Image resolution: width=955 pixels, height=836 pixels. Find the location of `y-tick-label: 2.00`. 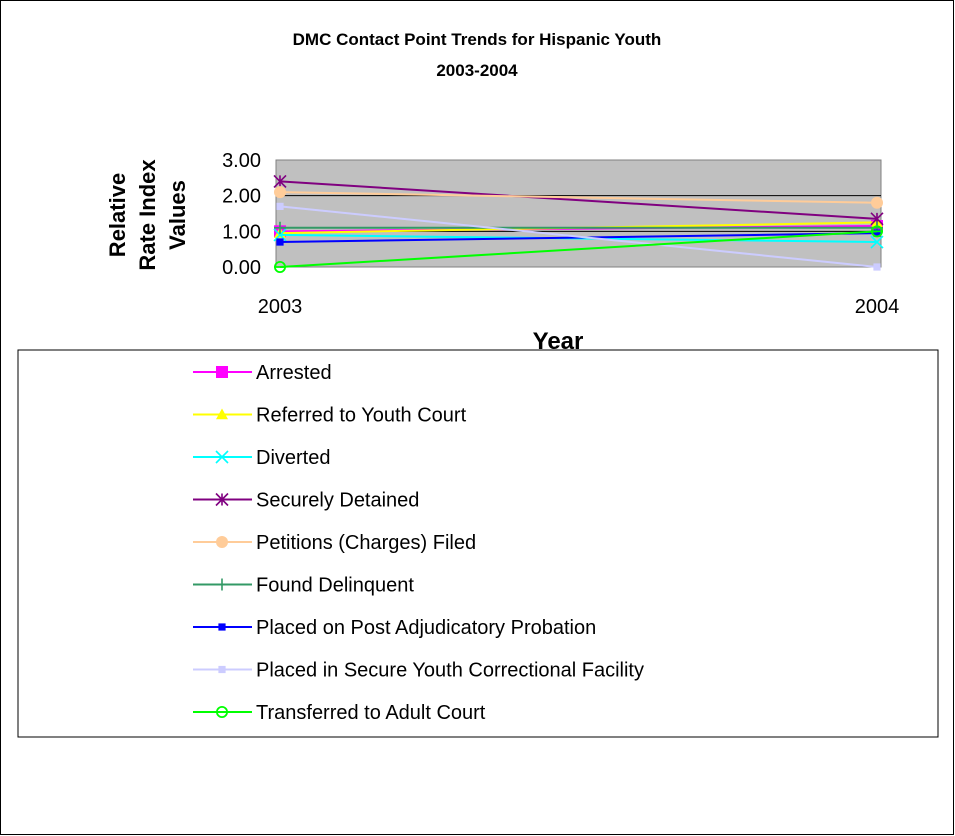

y-tick-label: 2.00 is located at coordinates (241, 197).